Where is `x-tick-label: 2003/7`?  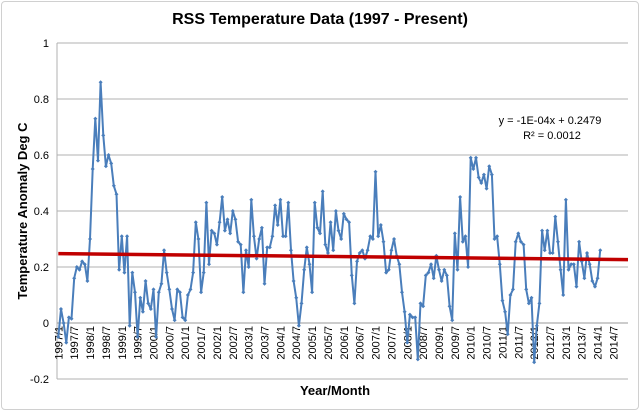 x-tick-label: 2003/7 is located at coordinates (266, 343).